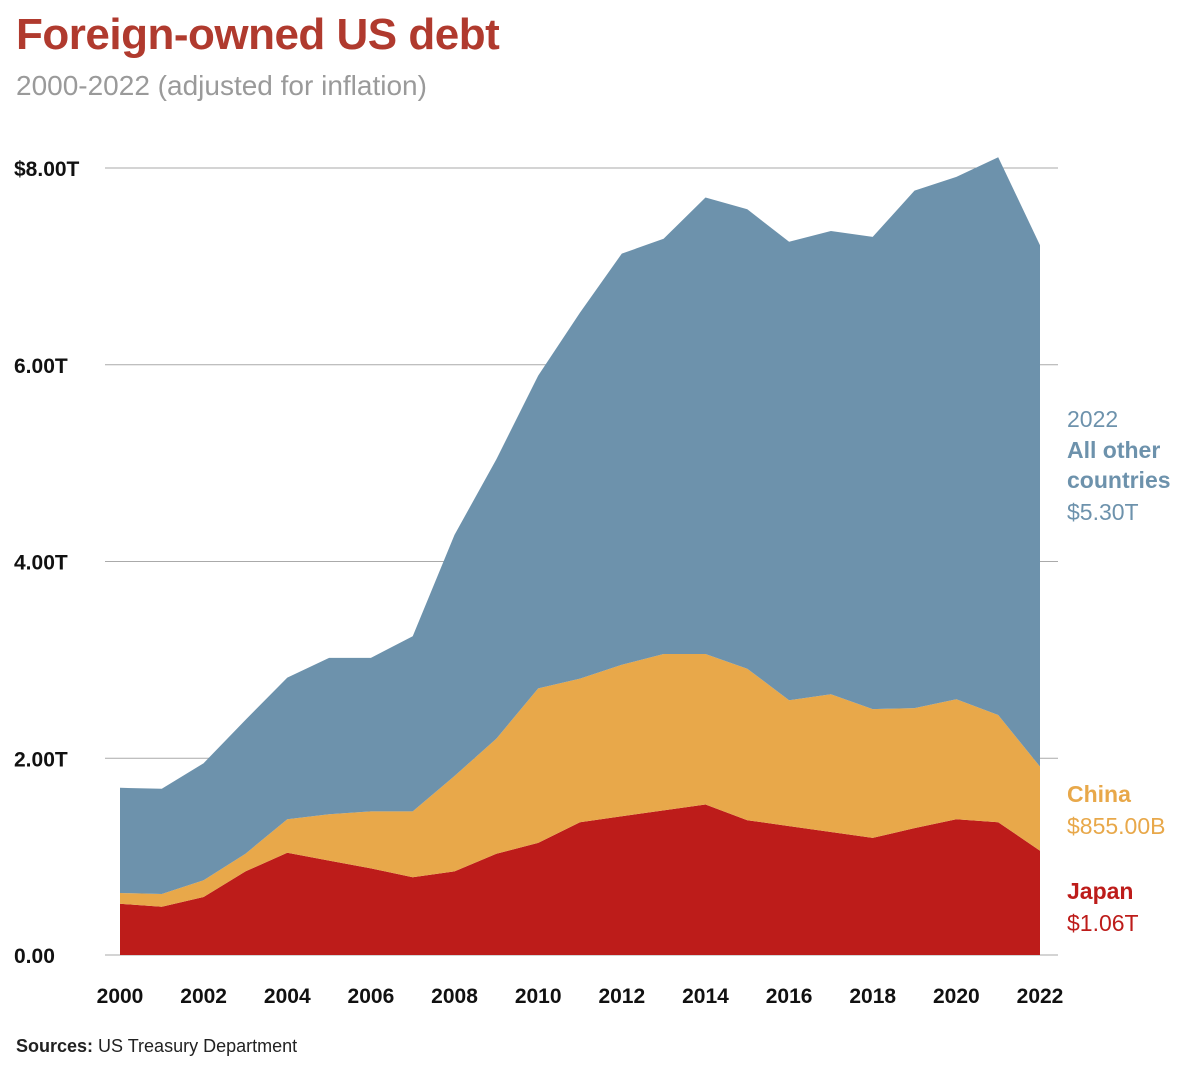  I want to click on y-axis-ticks: 0.00 2.00T 4.00T 6.00T $8.00T, so click(47, 563).